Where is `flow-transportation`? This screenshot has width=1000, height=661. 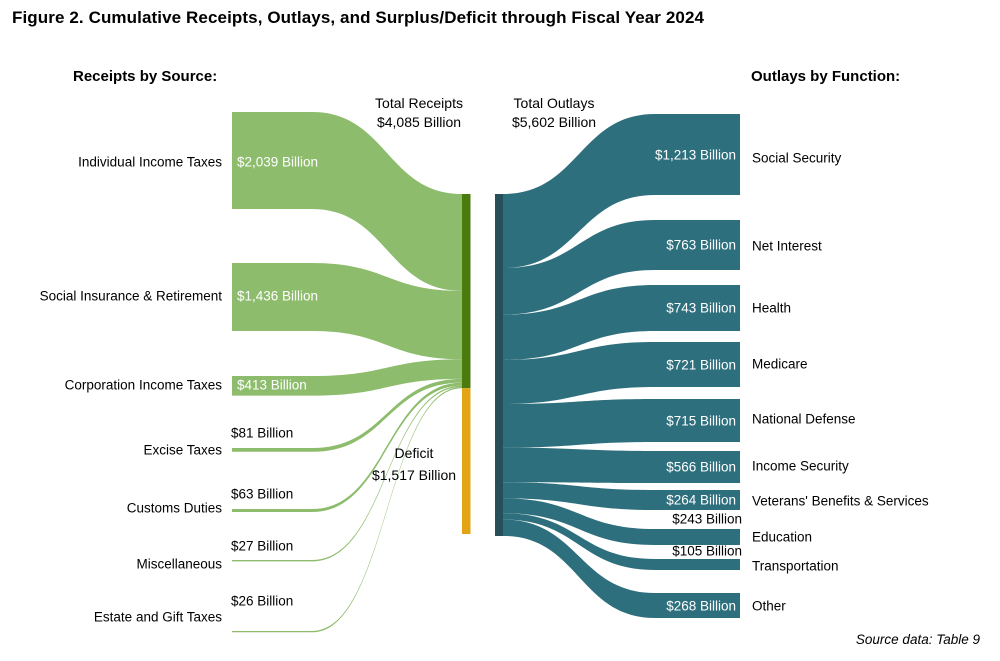 flow-transportation is located at coordinates (621, 541).